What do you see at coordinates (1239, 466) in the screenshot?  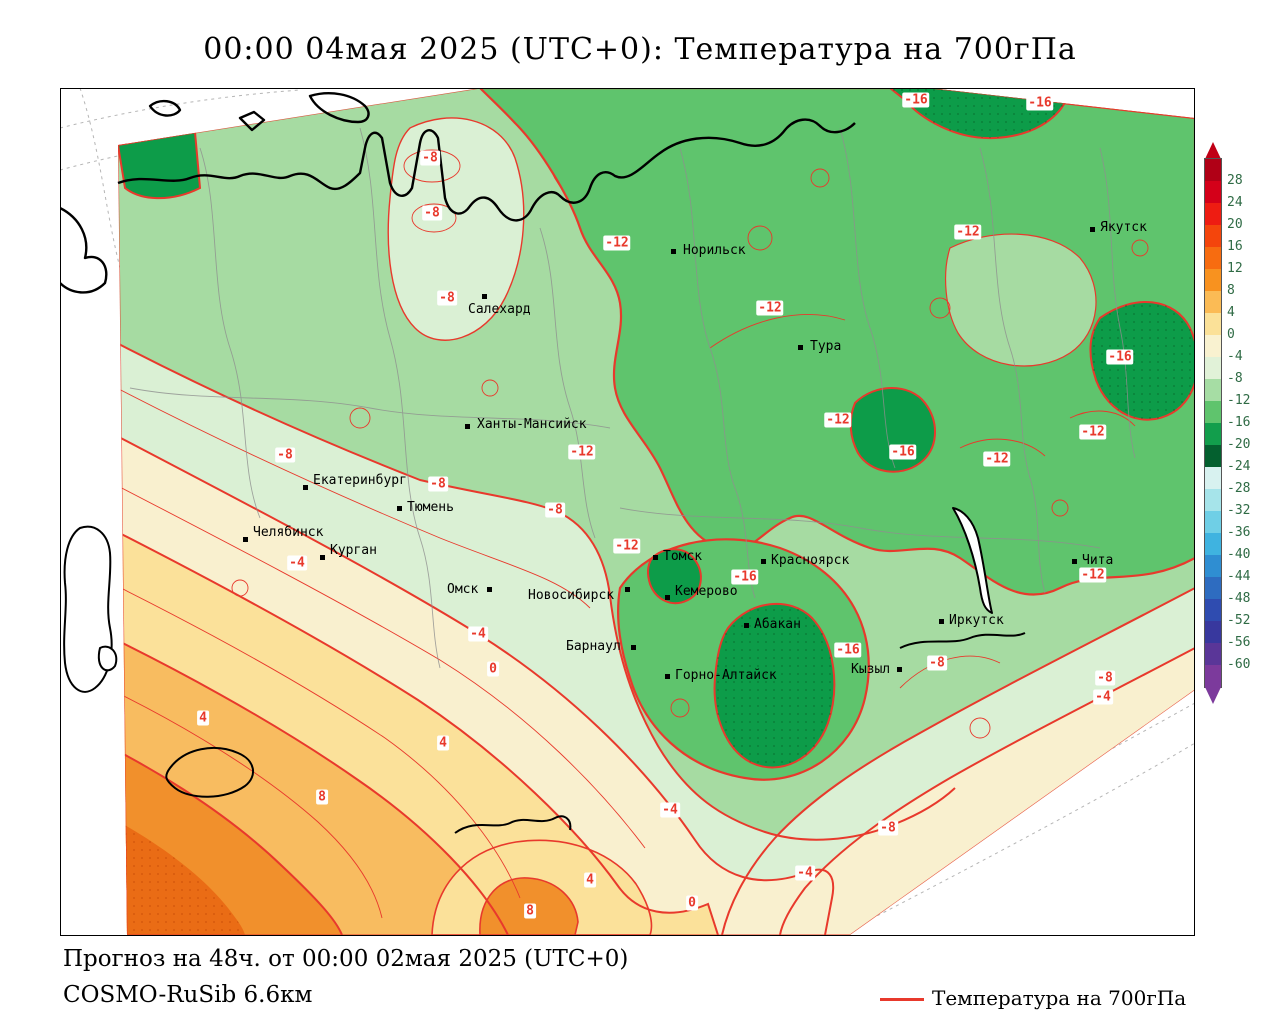 I see `colorbar-tick-label: -24` at bounding box center [1239, 466].